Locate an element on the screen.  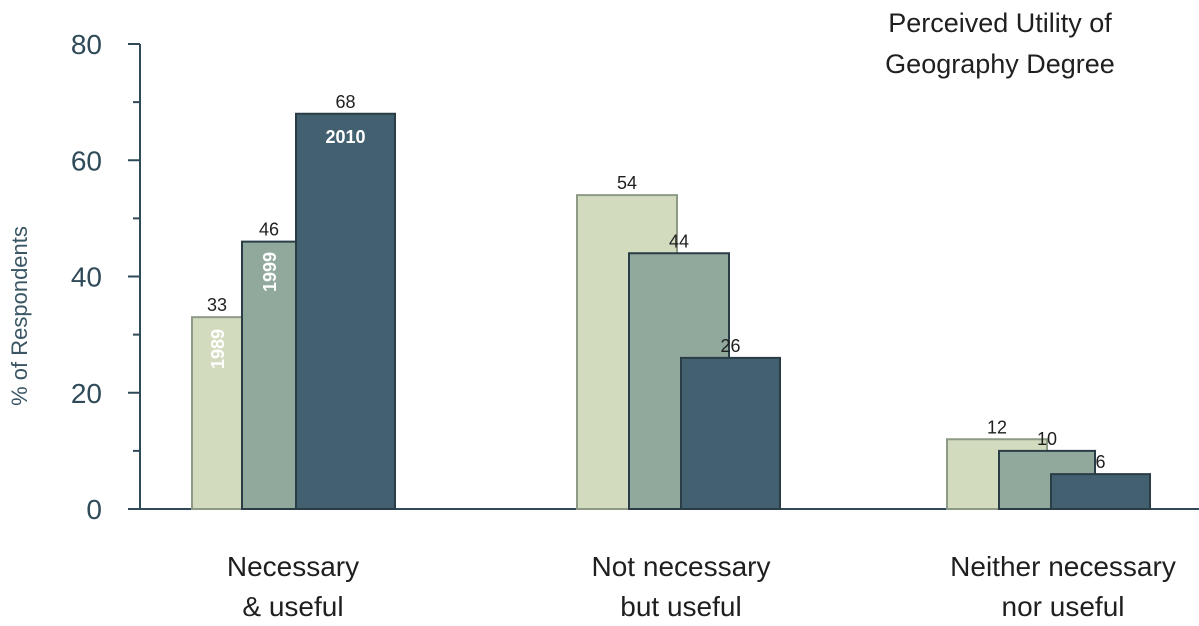
data-label-1999-cat2: 44 is located at coordinates (679, 241).